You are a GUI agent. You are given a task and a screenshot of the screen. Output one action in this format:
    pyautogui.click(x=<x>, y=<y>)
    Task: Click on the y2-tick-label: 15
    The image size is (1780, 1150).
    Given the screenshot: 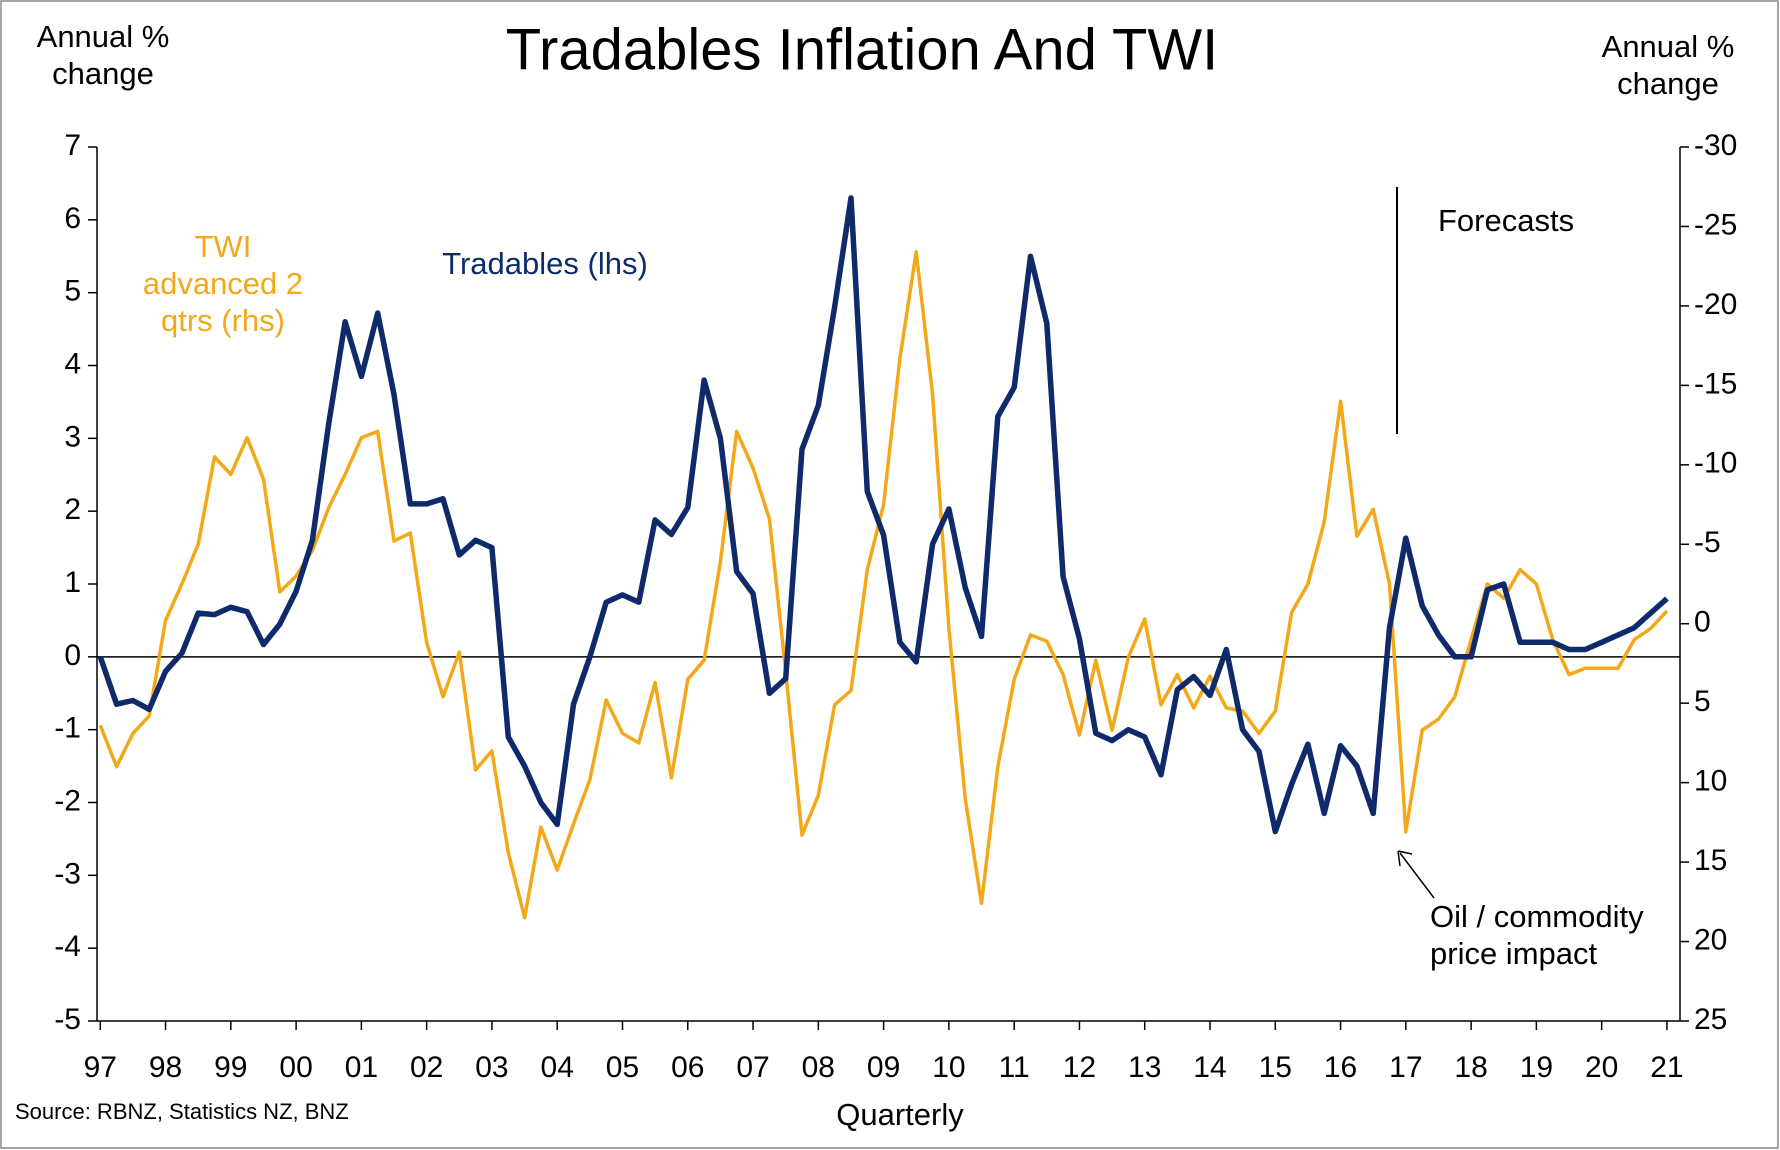 What is the action you would take?
    pyautogui.click(x=1710, y=860)
    